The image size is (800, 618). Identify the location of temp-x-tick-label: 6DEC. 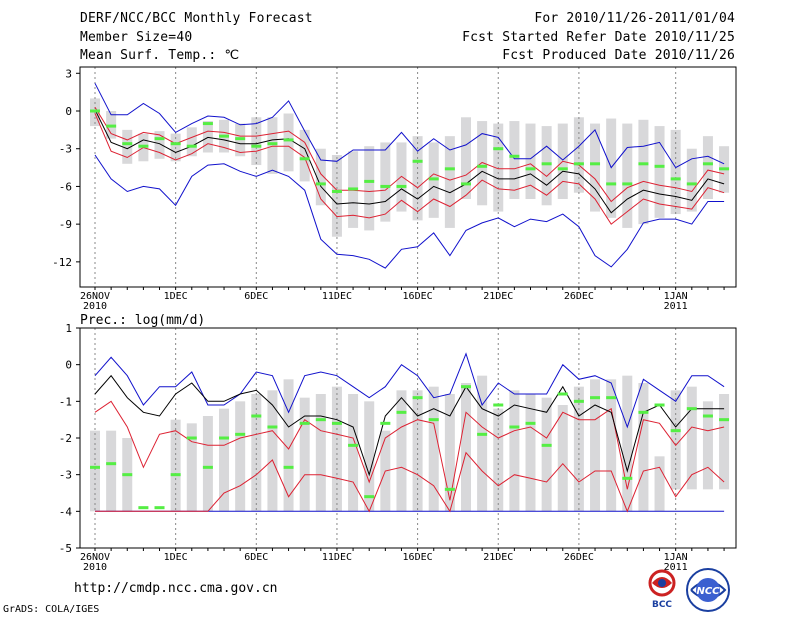
(256, 296).